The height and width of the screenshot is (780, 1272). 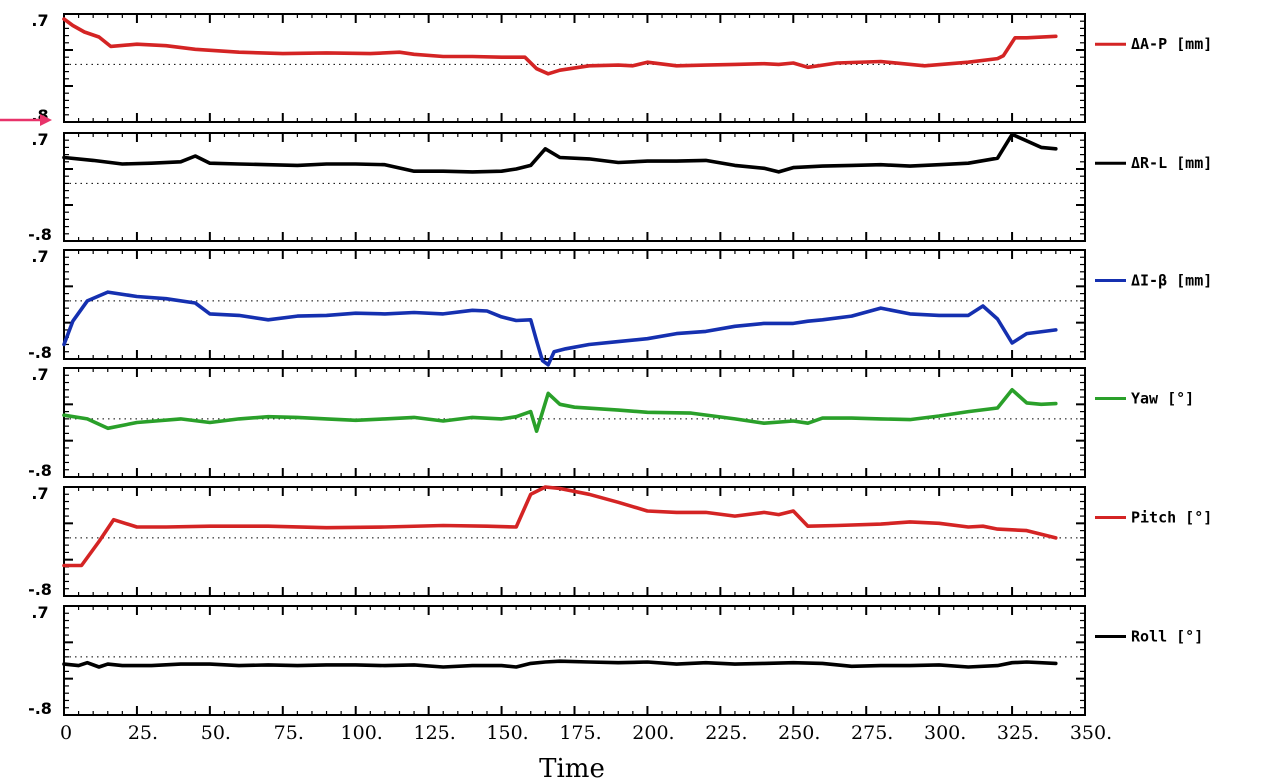 I want to click on x-tick-label: 325., so click(x=1018, y=733).